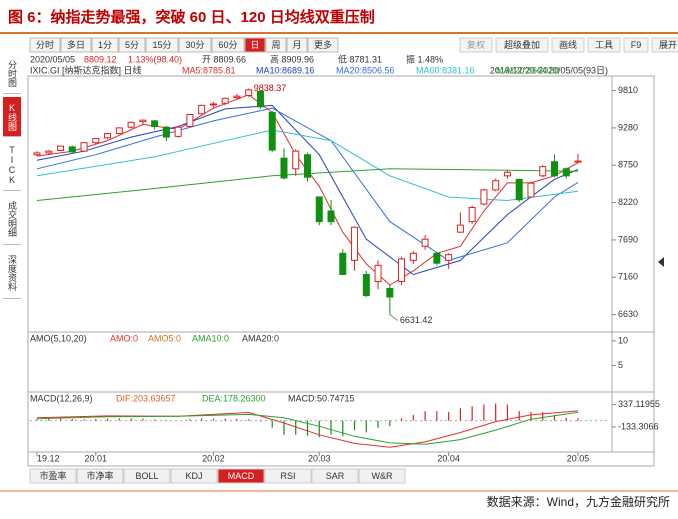 Image resolution: width=678 pixels, height=519 pixels. I want to click on toolbar-label: F9, so click(636, 45).